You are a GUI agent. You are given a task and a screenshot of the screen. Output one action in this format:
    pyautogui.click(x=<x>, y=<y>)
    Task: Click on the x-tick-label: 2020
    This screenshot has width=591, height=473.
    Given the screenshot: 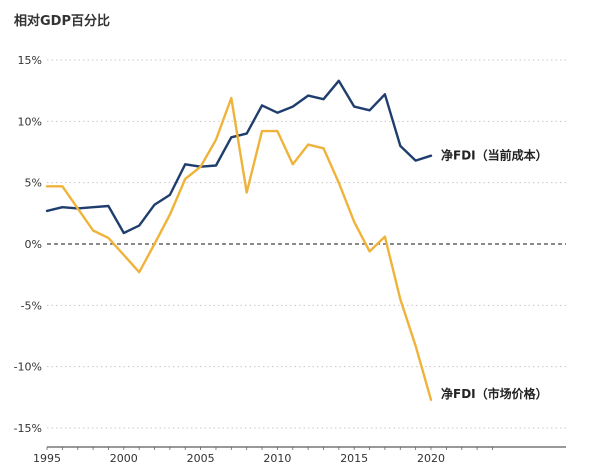 What is the action you would take?
    pyautogui.click(x=431, y=458)
    